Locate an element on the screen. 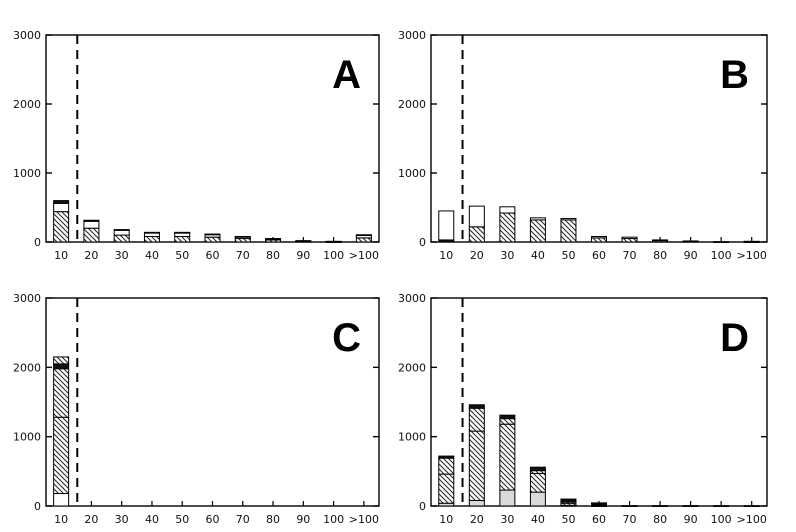 This screenshot has width=796, height=532. panel-label: A is located at coordinates (346, 75).